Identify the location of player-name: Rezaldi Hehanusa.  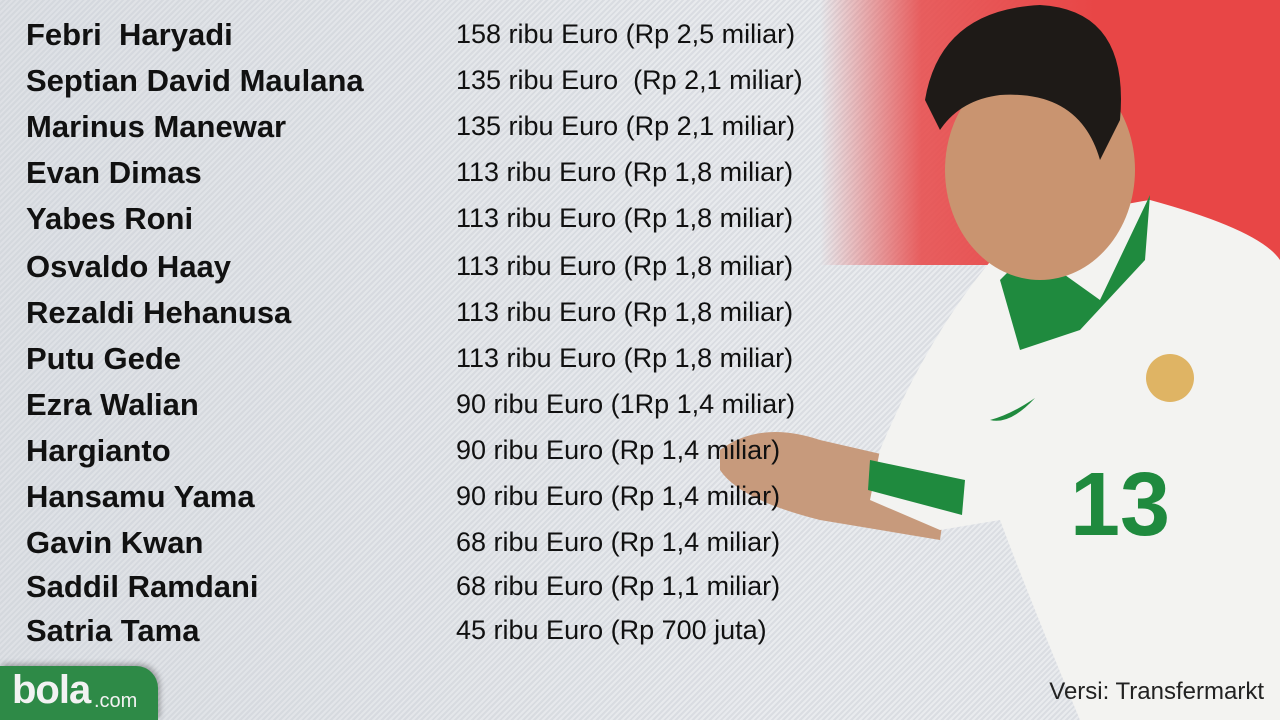
(159, 312).